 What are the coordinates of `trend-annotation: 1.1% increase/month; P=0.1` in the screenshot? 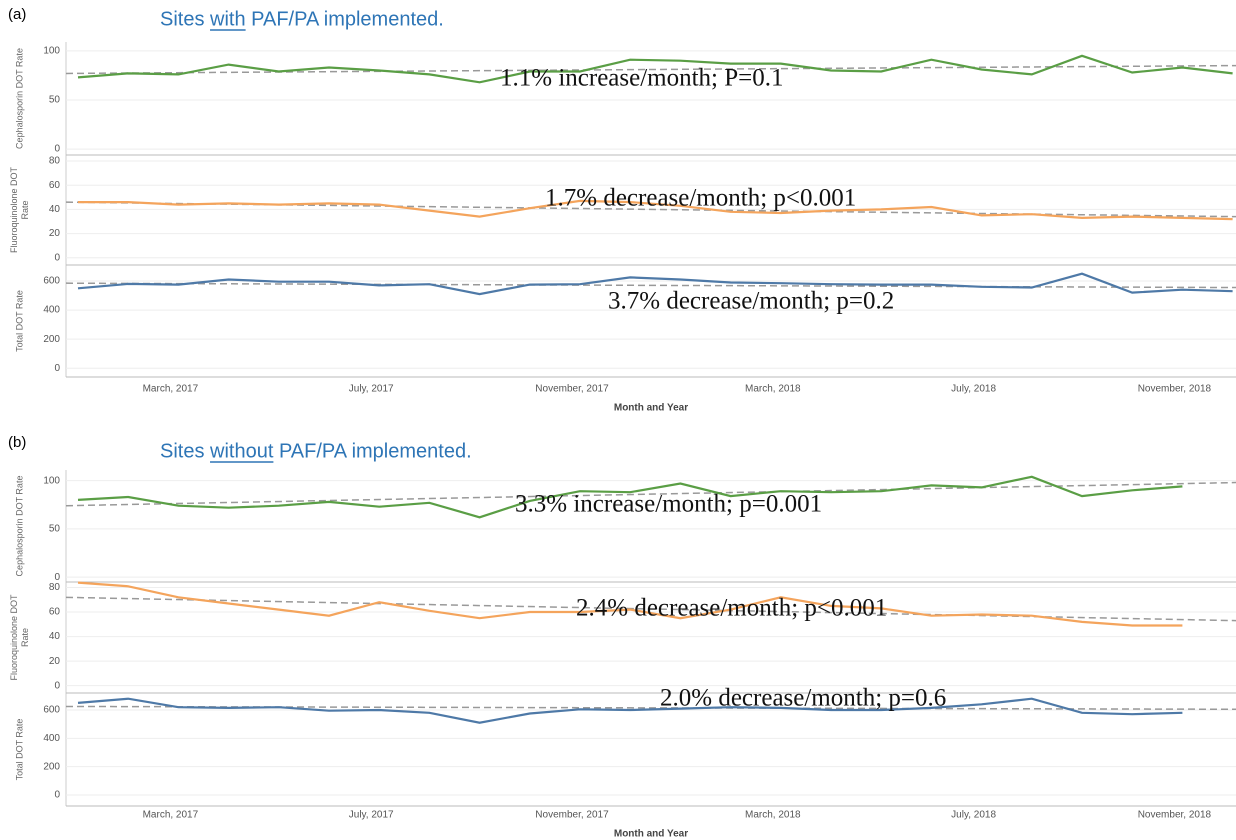 It's located at (642, 78).